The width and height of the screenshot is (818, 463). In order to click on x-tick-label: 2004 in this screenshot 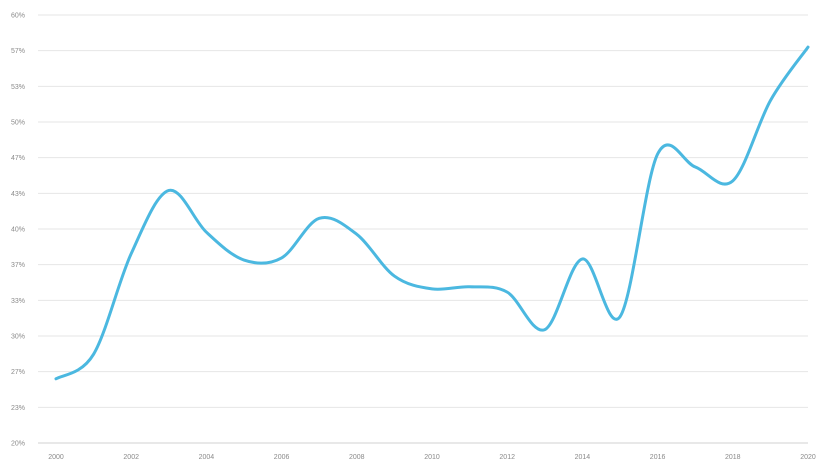, I will do `click(207, 457)`.